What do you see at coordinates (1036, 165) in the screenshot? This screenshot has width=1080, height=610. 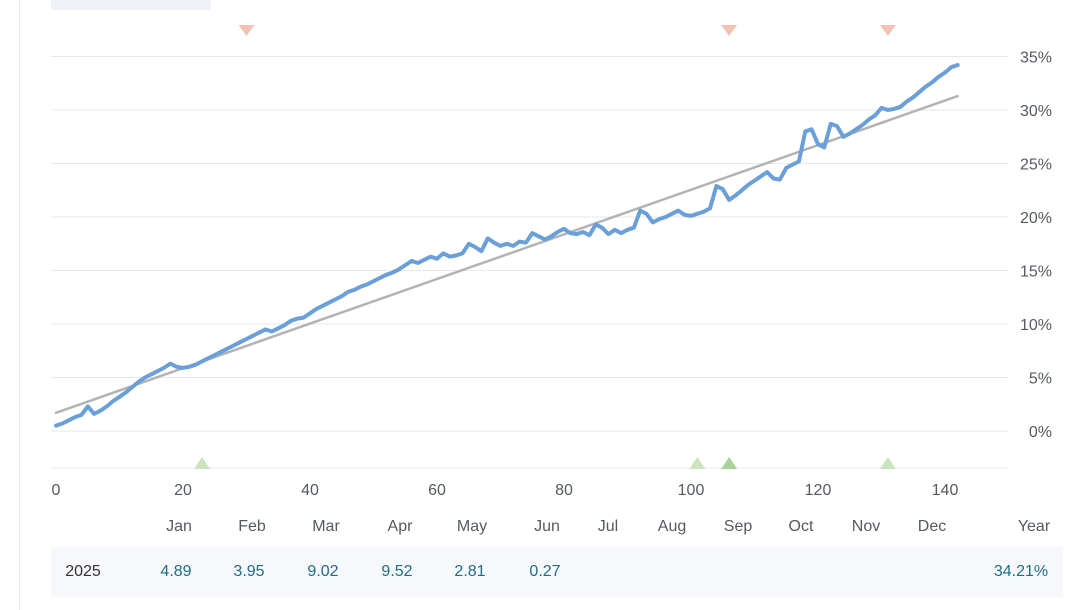 I see `y-tick-label: 25%` at bounding box center [1036, 165].